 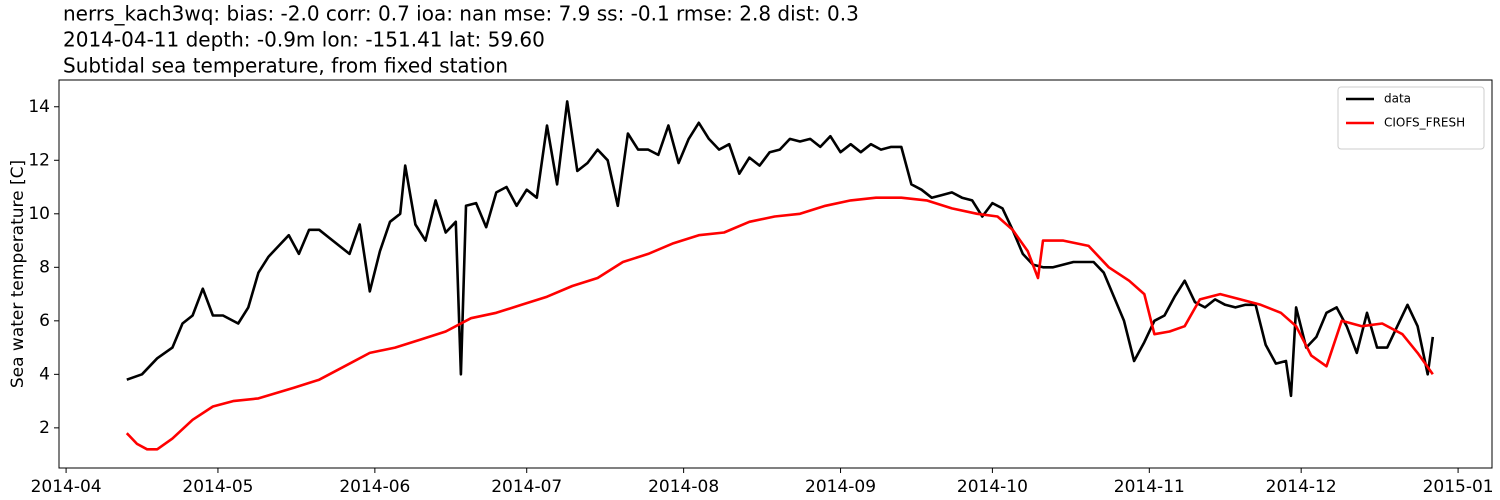 What do you see at coordinates (526, 487) in the screenshot?
I see `x-tick-label: 2014-07` at bounding box center [526, 487].